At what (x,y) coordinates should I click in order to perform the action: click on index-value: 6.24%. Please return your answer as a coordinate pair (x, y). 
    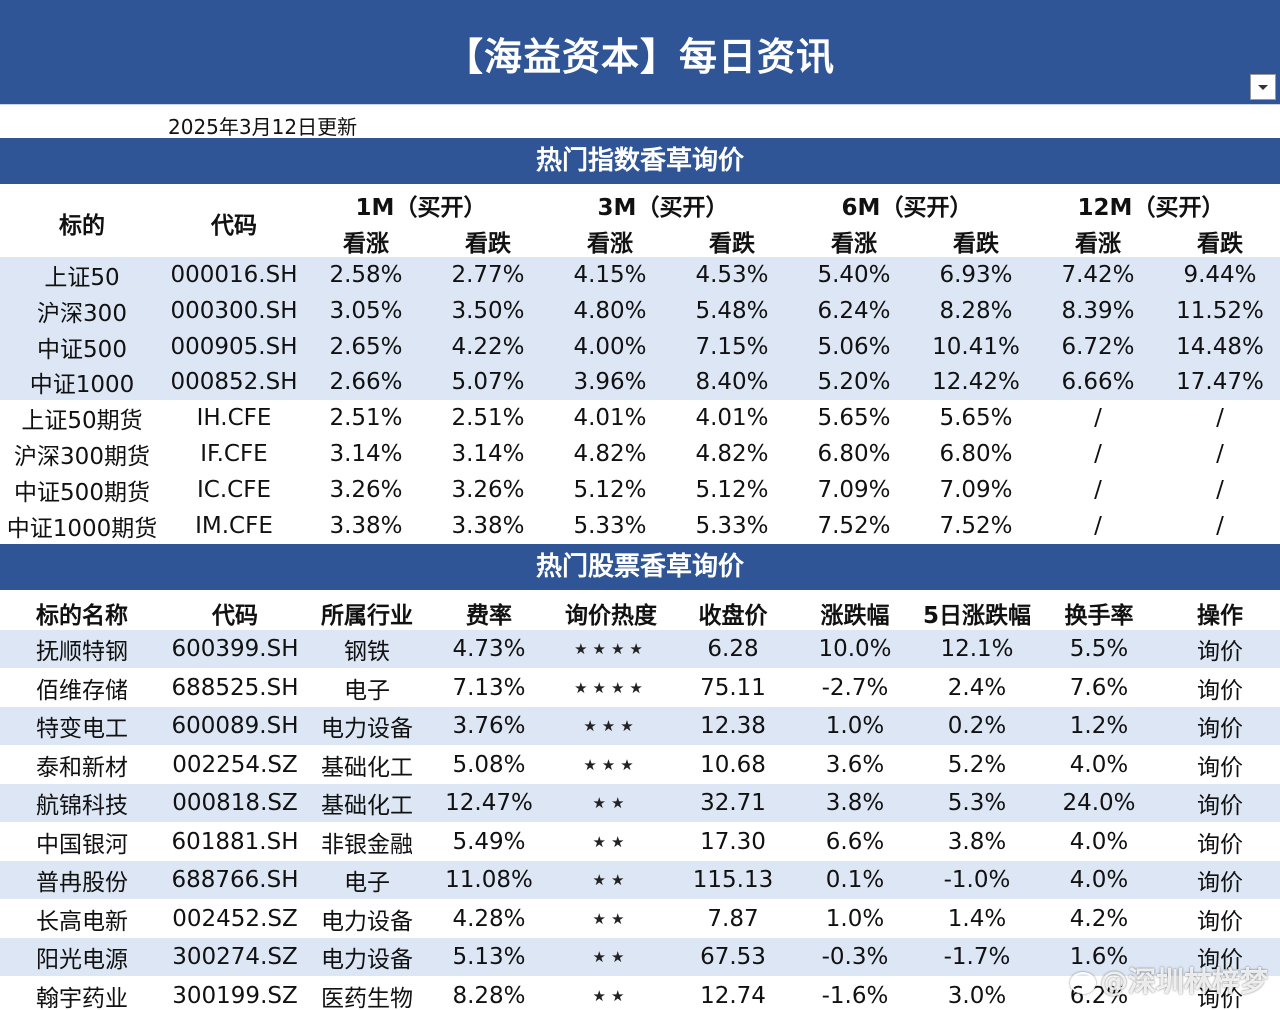
    Looking at the image, I should click on (854, 310).